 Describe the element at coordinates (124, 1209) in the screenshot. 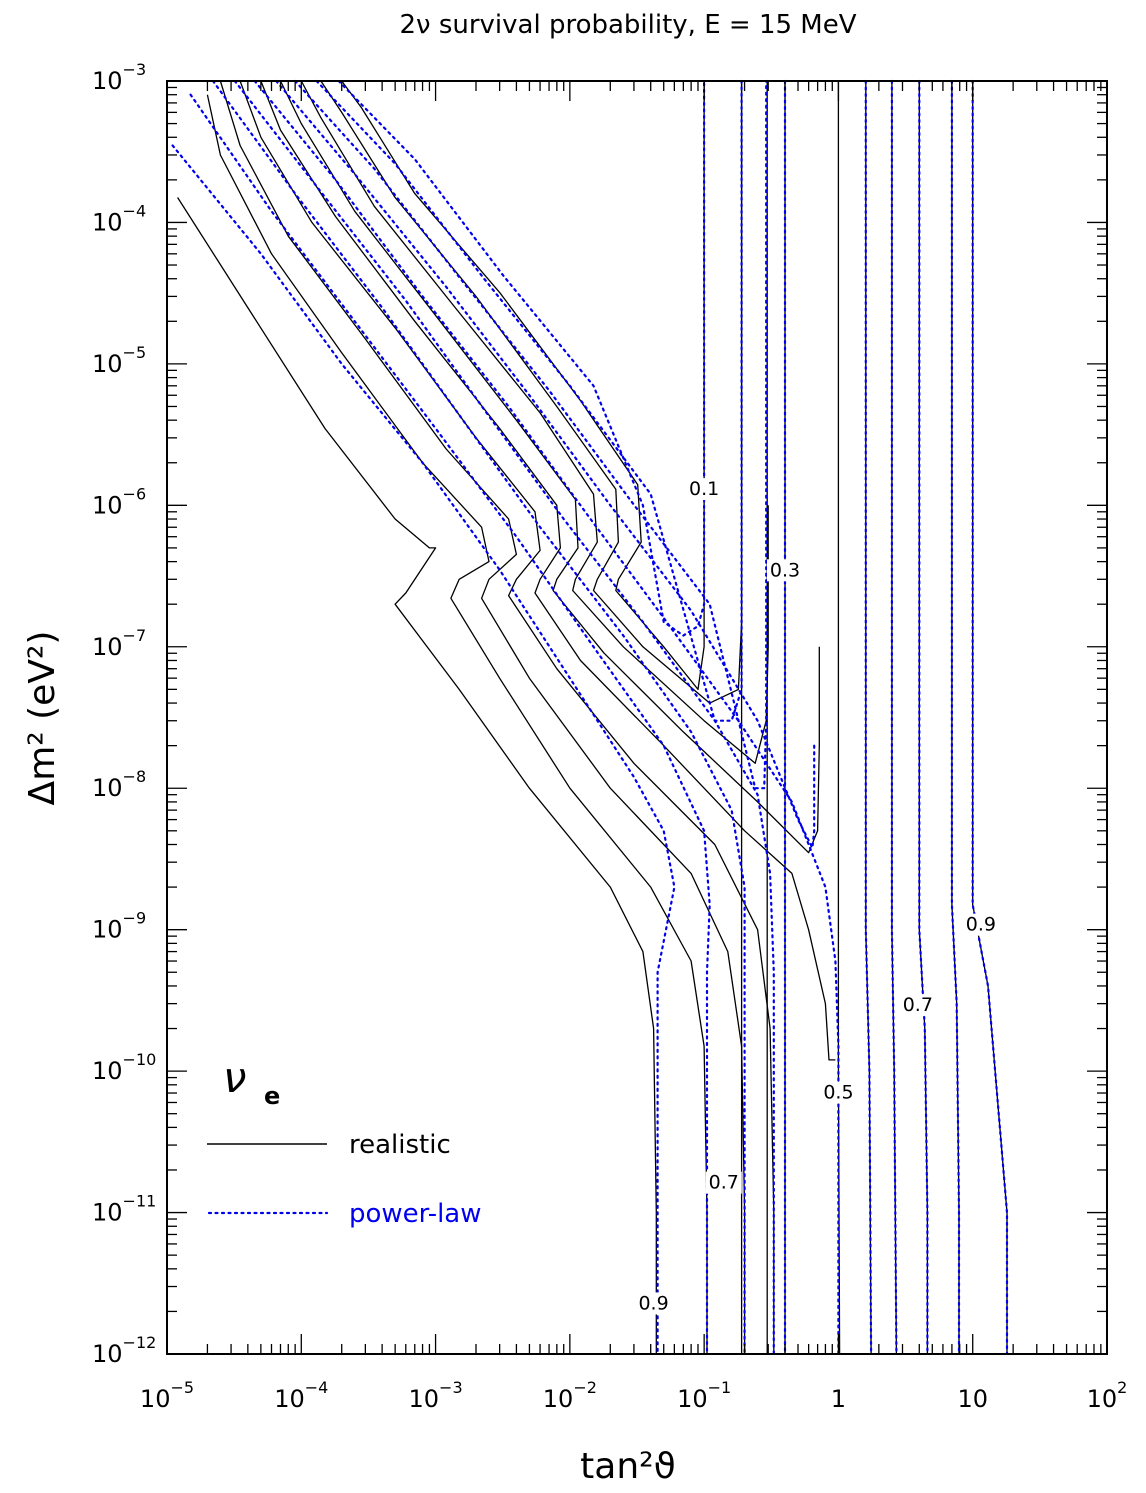

I see `y-tick-label: 10⁻¹¹` at that location.